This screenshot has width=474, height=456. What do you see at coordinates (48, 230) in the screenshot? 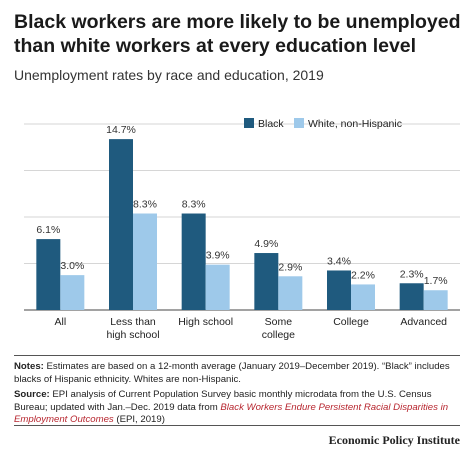
I see `data-label: 6.1%` at bounding box center [48, 230].